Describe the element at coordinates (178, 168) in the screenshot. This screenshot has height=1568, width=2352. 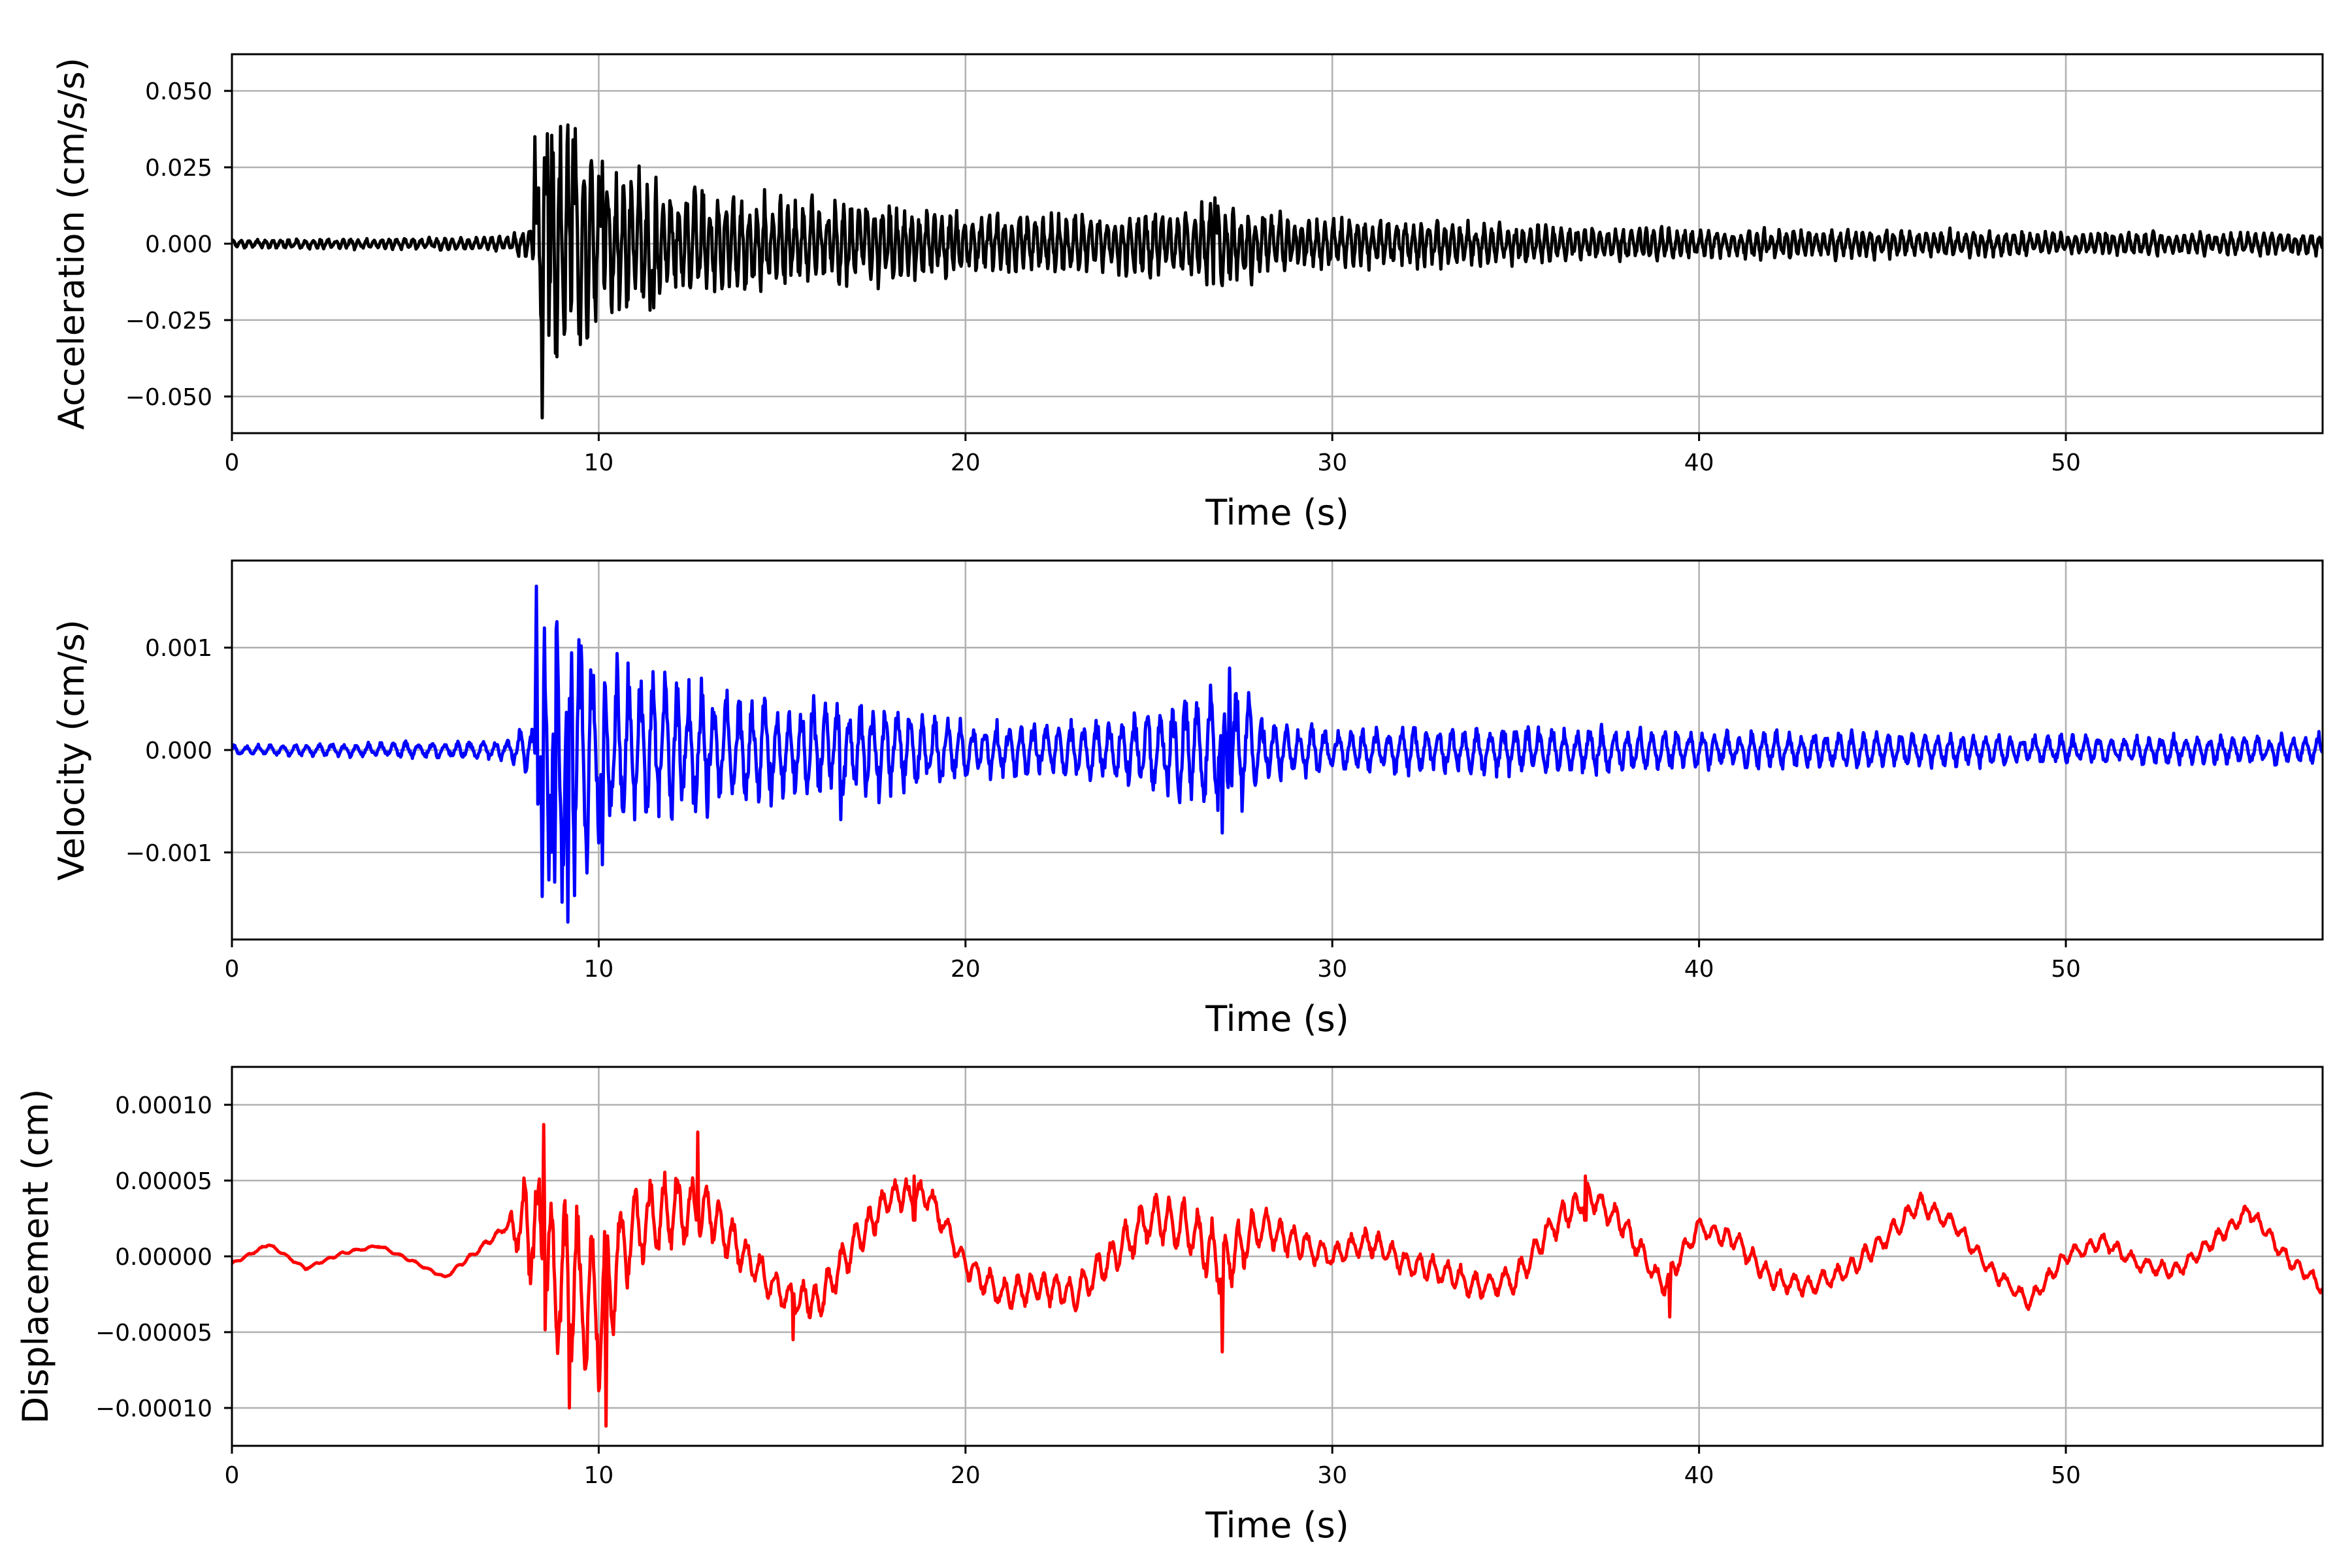
I see `y-tick-label: 0.025` at that location.